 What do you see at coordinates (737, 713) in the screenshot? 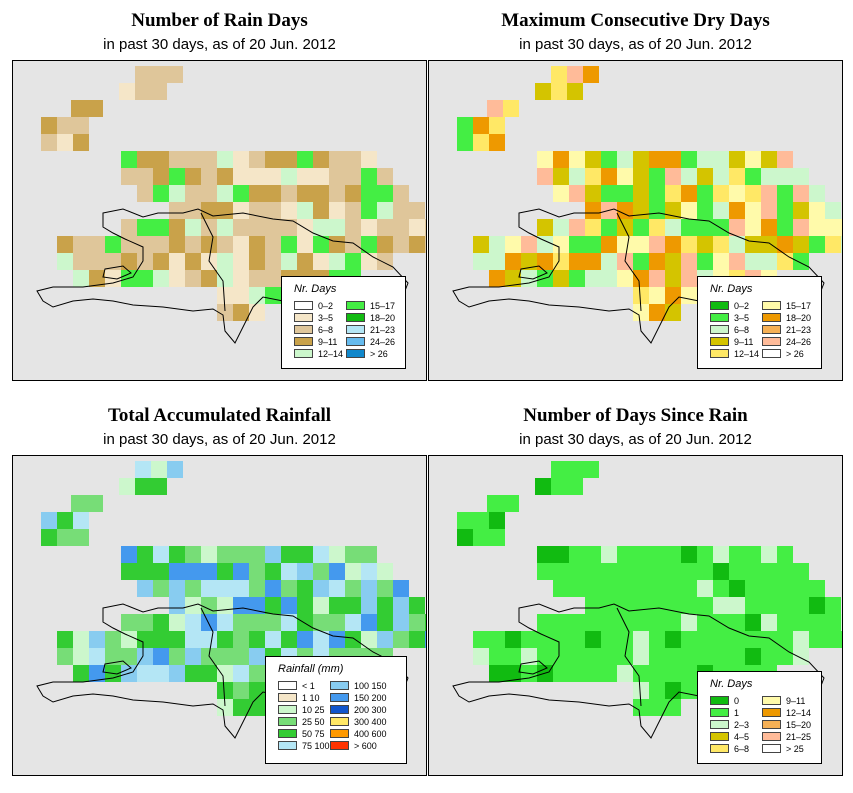
I see `legend-label: 1` at bounding box center [737, 713].